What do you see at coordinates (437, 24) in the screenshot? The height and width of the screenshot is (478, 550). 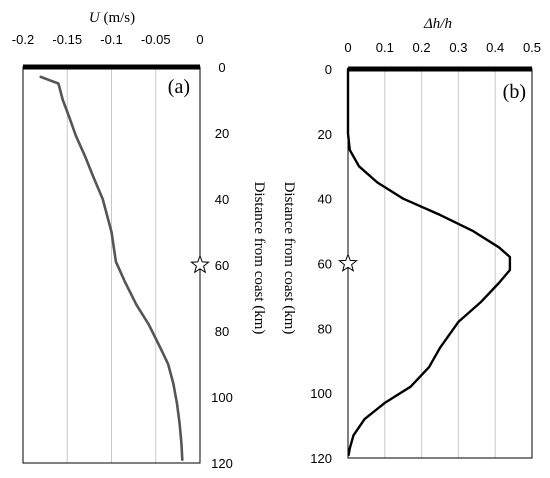 I see `x-axis-label: Δh/h` at bounding box center [437, 24].